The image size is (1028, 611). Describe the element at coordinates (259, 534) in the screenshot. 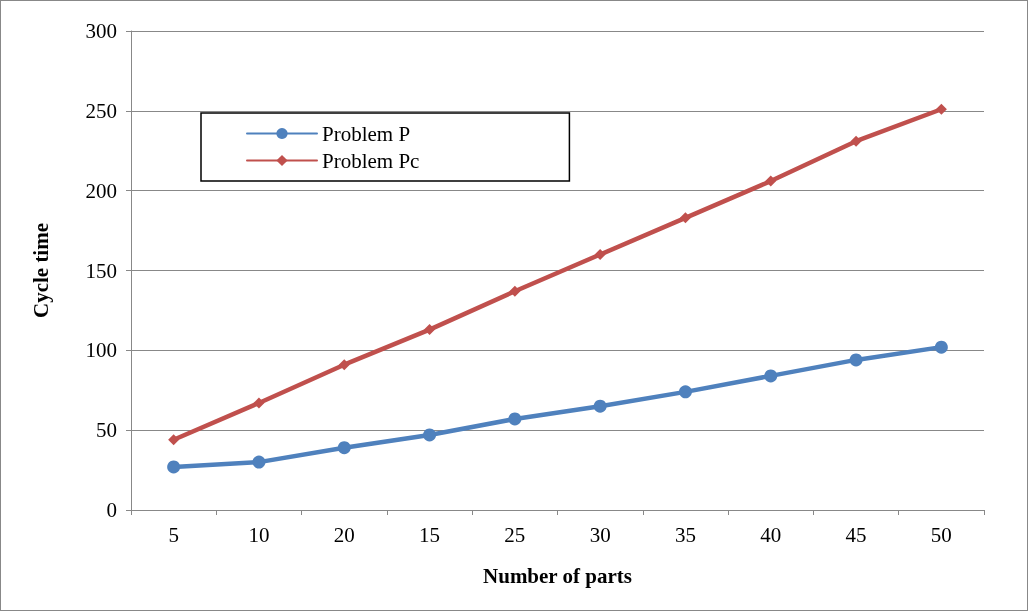

I see `x-tick-label: 10` at that location.